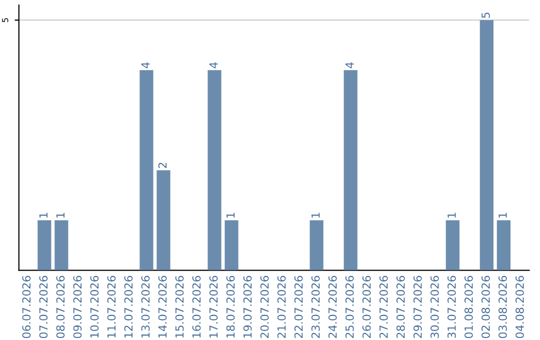 Image resolution: width=540 pixels, height=340 pixels. Describe the element at coordinates (162, 165) in the screenshot. I see `data-label: 2` at that location.